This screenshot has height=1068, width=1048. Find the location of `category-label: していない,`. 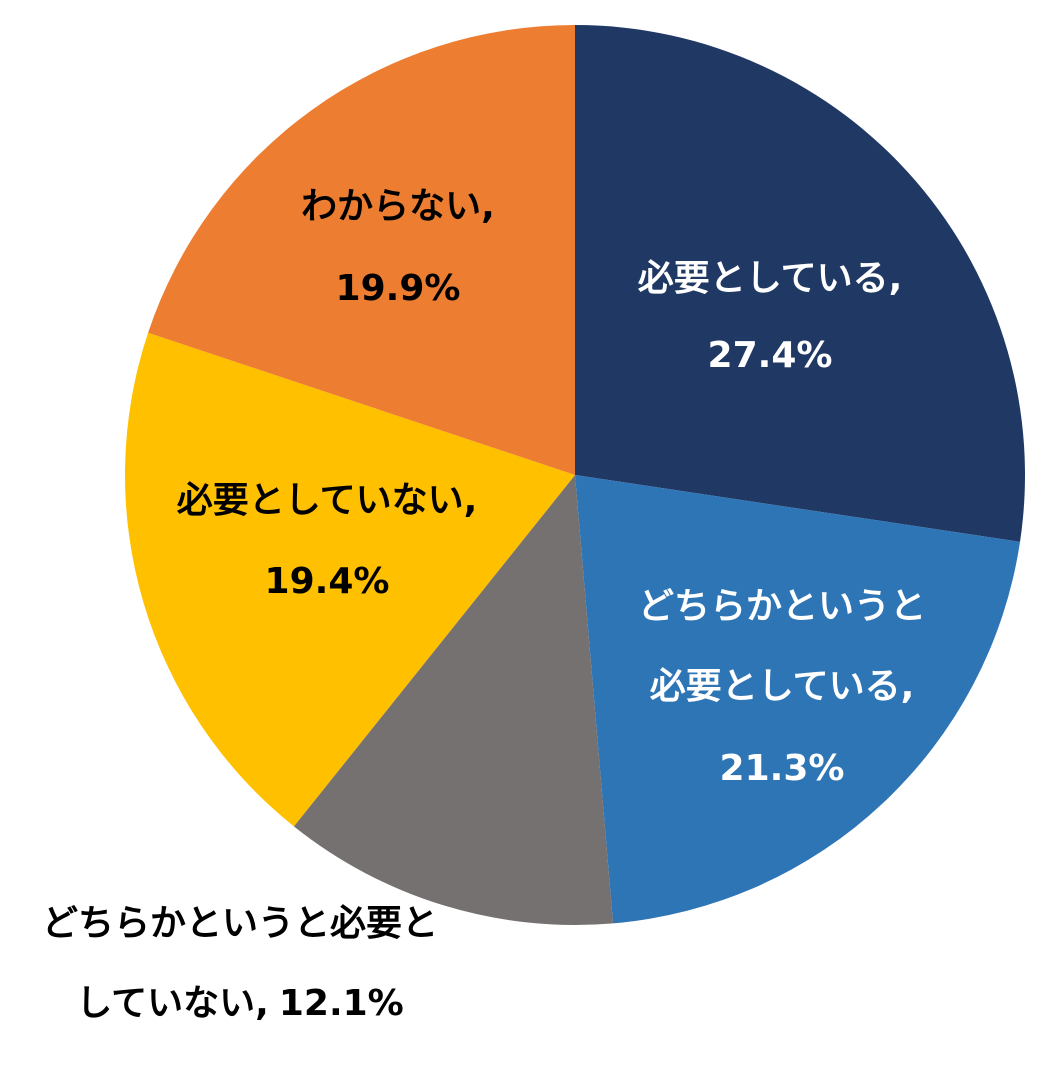

category-label: していない, is located at coordinates (172, 1003).